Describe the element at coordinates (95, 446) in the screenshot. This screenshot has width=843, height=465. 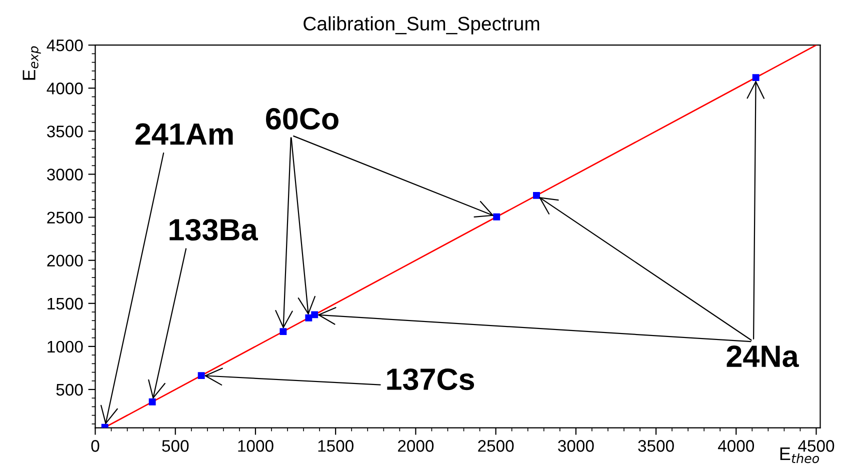
I see `x-tick-label: 0` at that location.